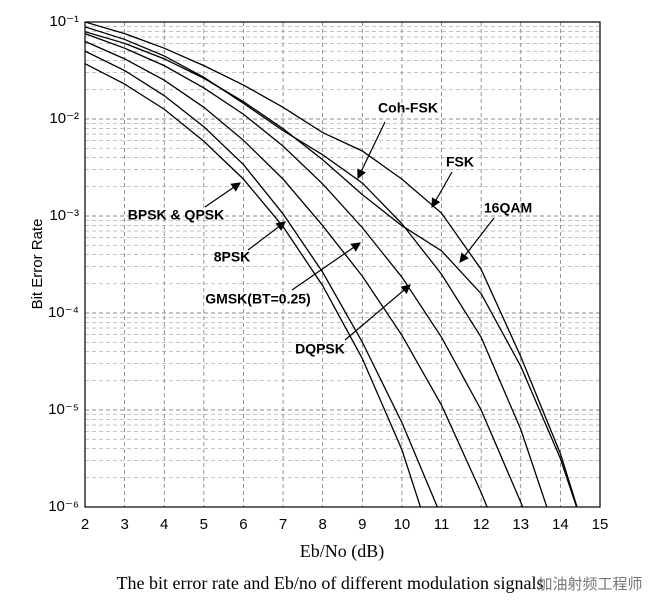 This screenshot has width=665, height=612. Describe the element at coordinates (64, 118) in the screenshot. I see `y-tick-label: 10⁻²` at that location.